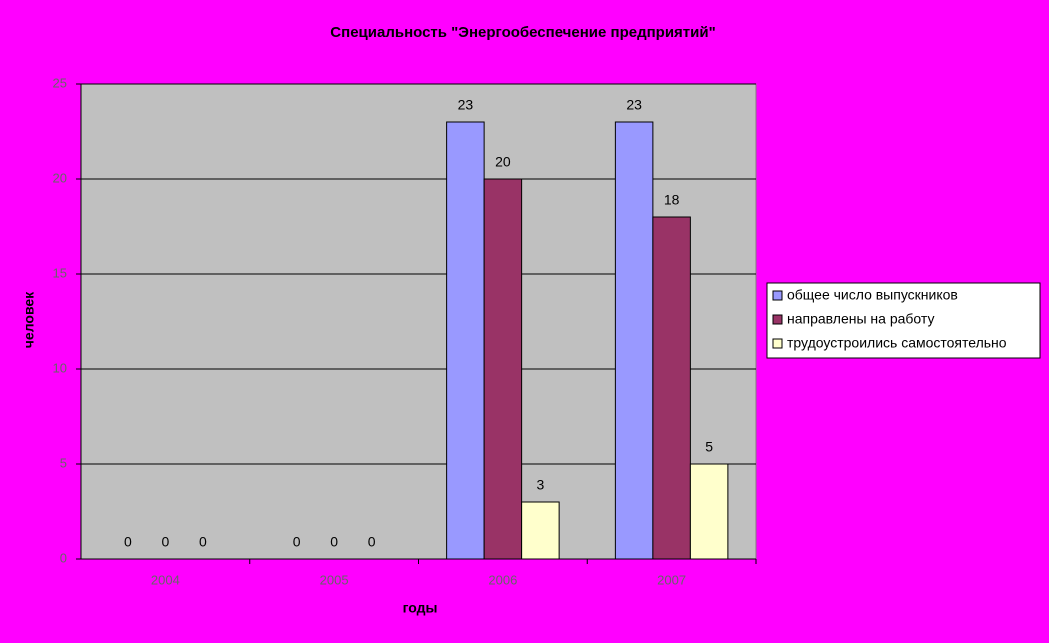 The image size is (1049, 643). I want to click on y-tick-label: 25, so click(60, 82).